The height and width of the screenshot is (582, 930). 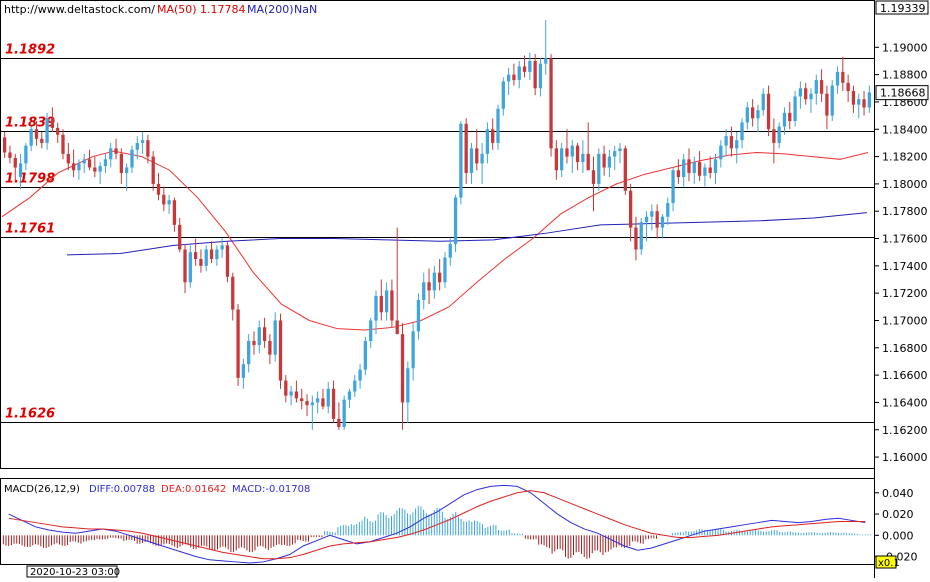 What do you see at coordinates (889, 563) in the screenshot?
I see `zoom-label: x0.1` at bounding box center [889, 563].